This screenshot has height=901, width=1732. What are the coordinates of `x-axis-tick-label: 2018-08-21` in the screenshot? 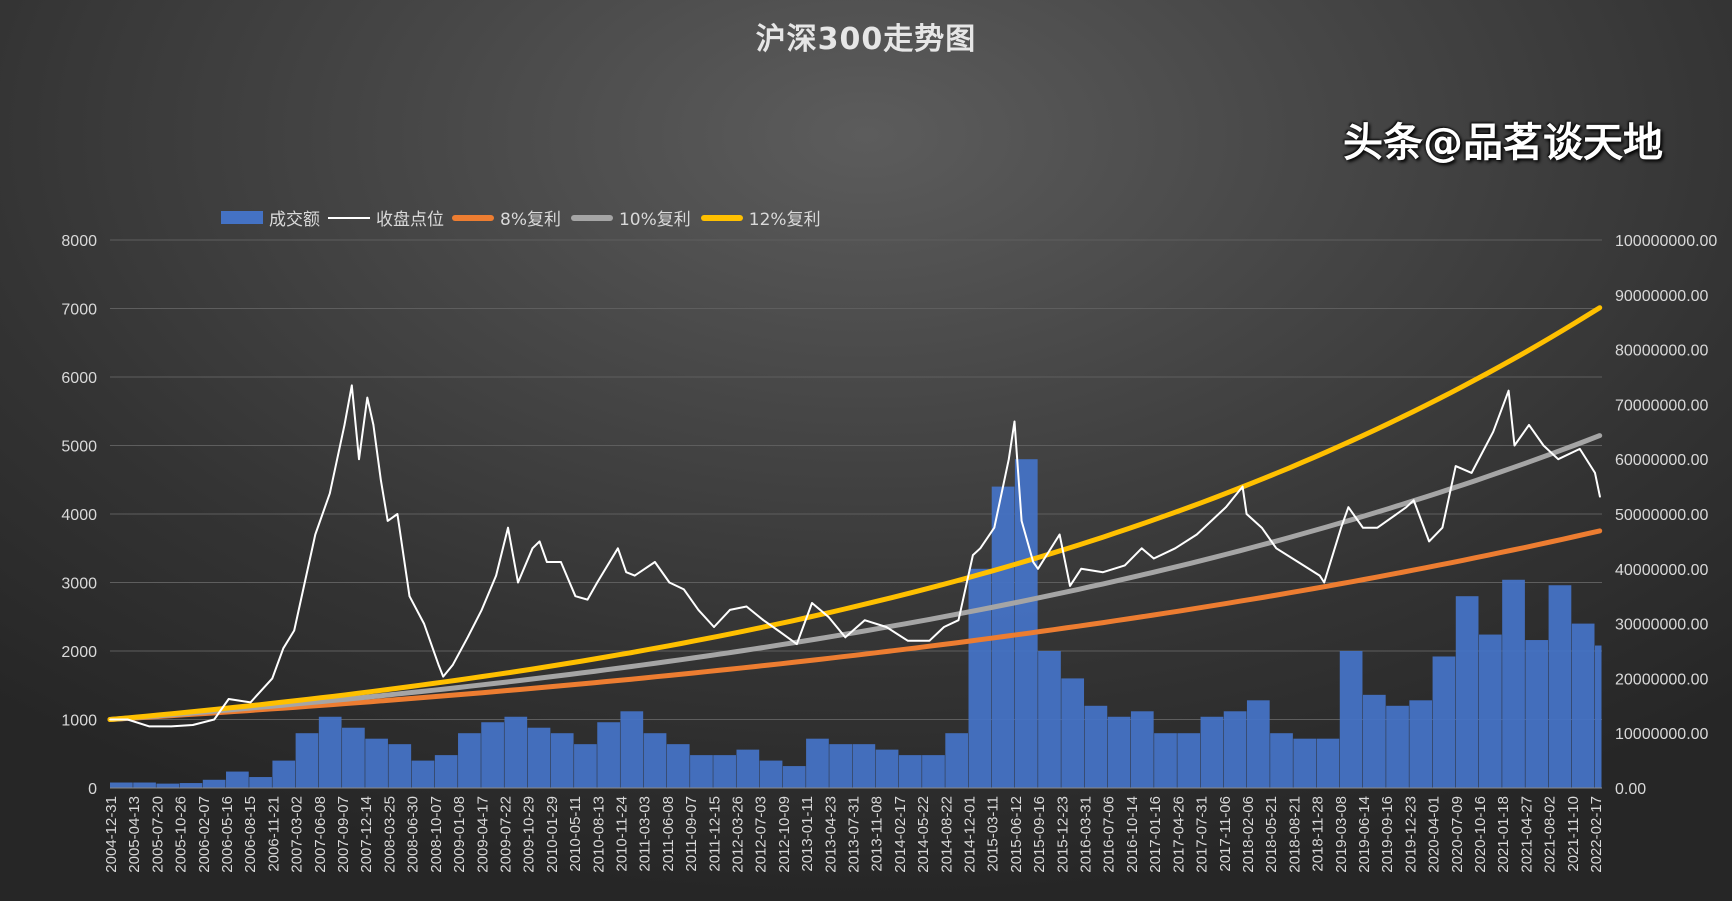 It's located at (1294, 834).